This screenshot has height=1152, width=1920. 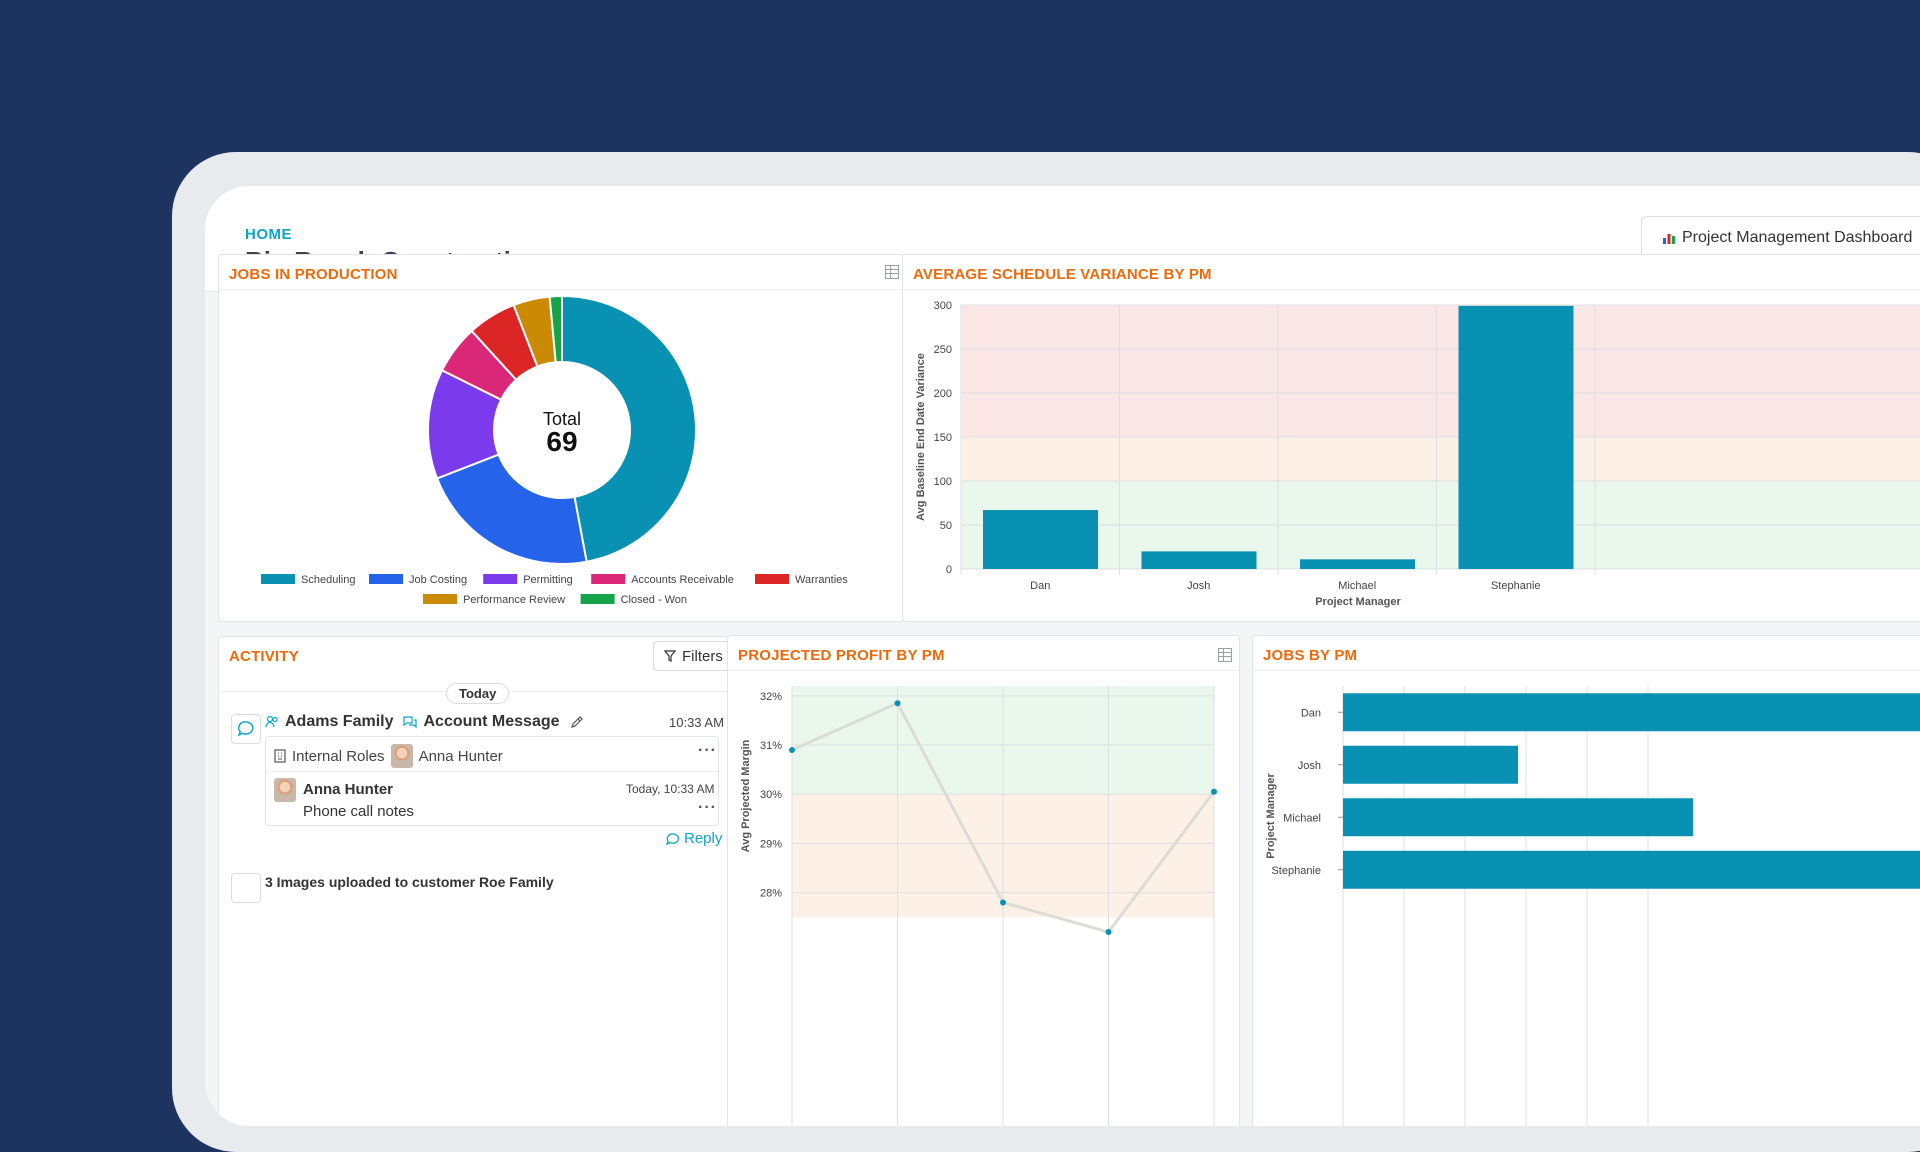 I want to click on message-icon, so click(x=410, y=722).